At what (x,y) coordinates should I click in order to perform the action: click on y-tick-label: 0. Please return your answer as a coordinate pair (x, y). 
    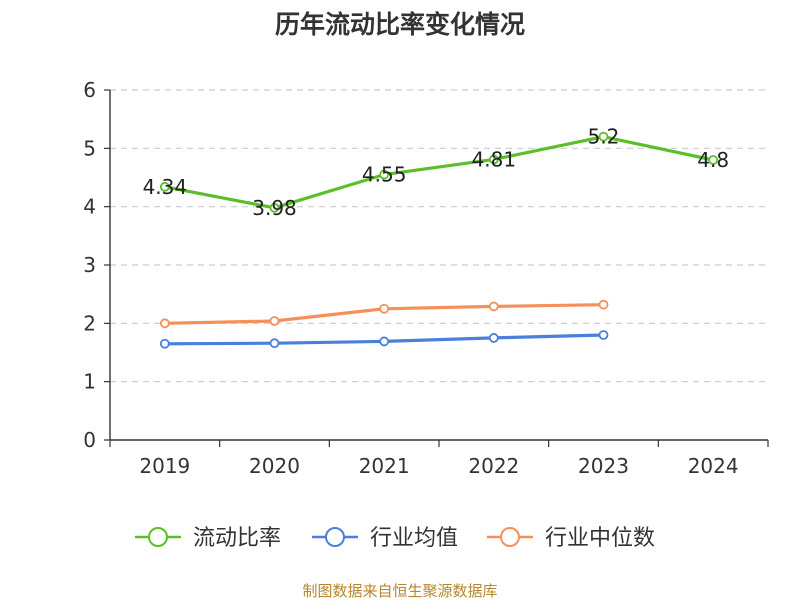
    Looking at the image, I should click on (89, 440).